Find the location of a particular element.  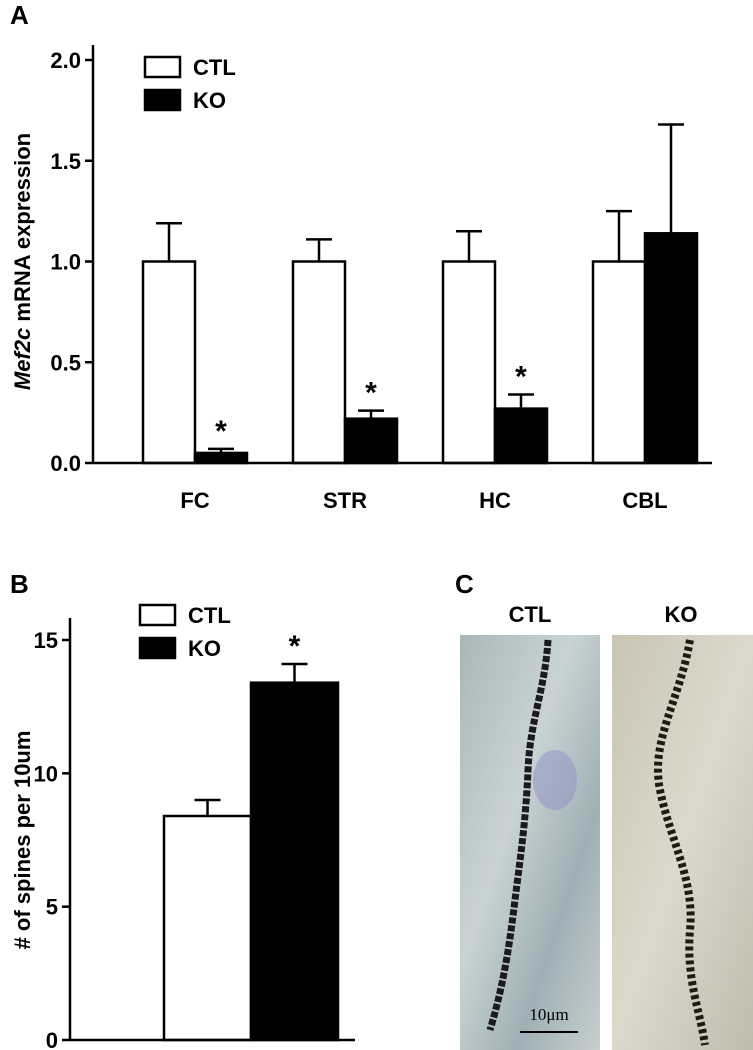

y-axis-label-part: Mef2c is located at coordinates (22, 359).